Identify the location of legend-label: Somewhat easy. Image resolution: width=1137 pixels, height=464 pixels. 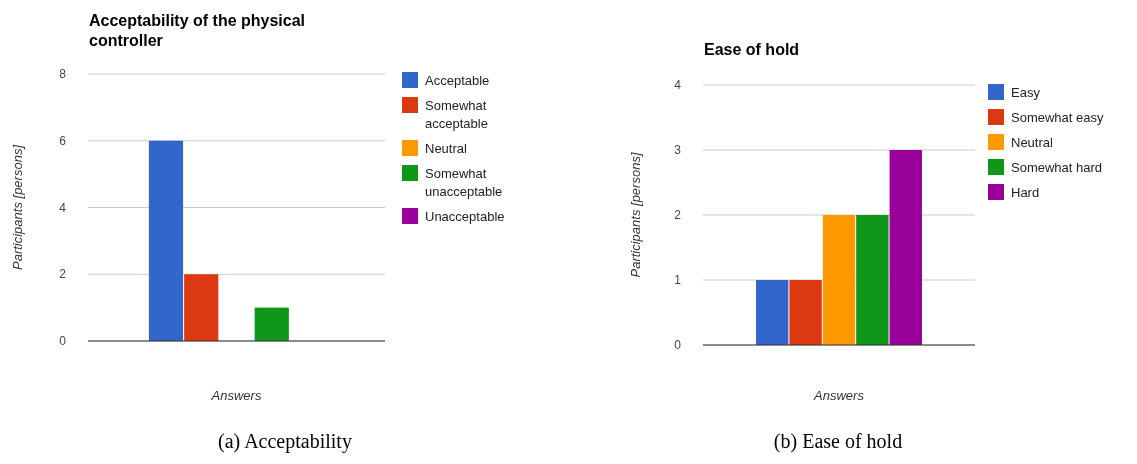
(1057, 117).